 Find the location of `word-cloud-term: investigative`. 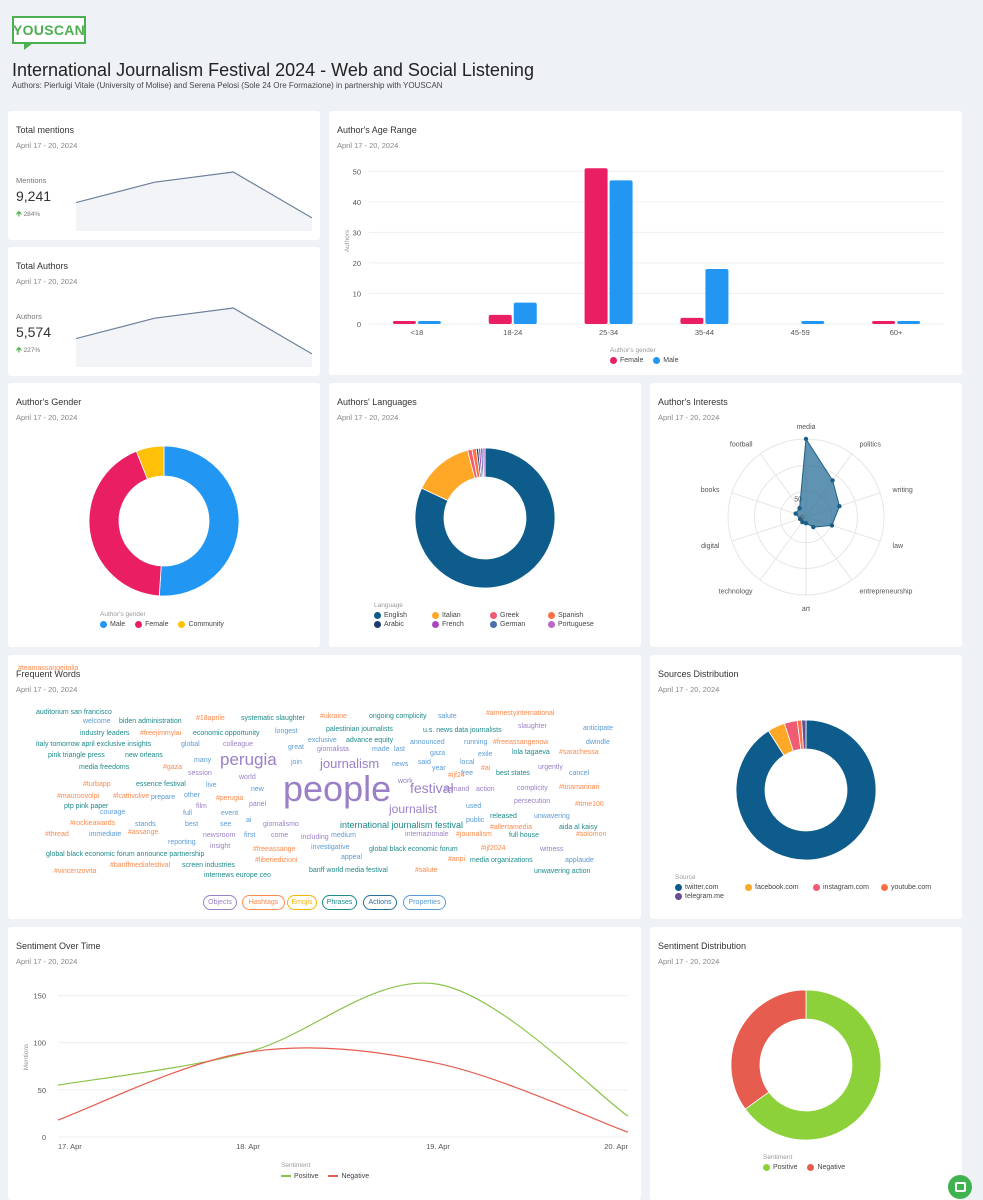

word-cloud-term: investigative is located at coordinates (330, 847).